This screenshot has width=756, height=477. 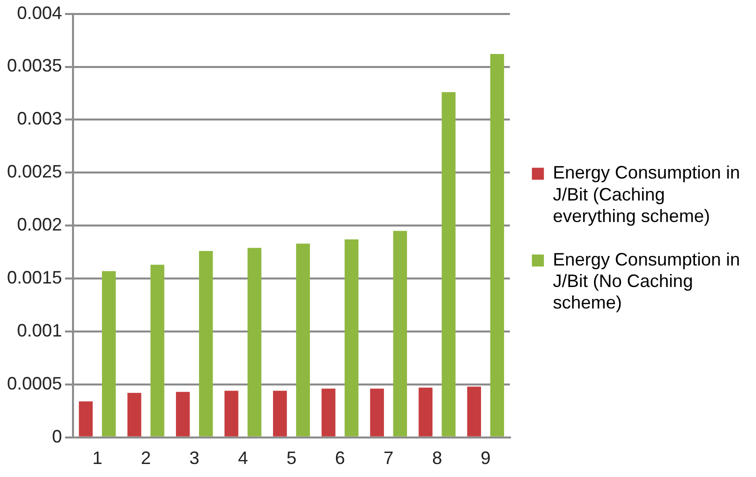 What do you see at coordinates (34, 278) in the screenshot?
I see `y-tick-label: 0.0015` at bounding box center [34, 278].